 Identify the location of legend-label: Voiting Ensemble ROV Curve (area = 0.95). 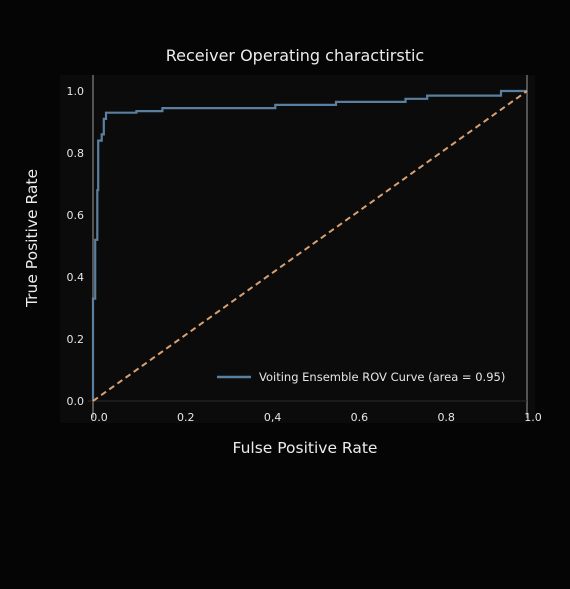
(382, 377).